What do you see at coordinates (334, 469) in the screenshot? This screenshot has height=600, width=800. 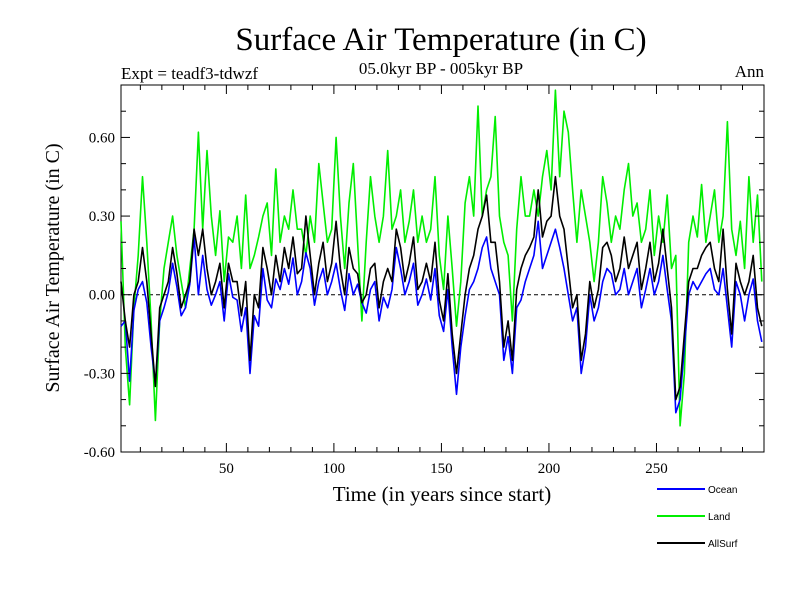 I see `x-tick-label: 100` at bounding box center [334, 469].